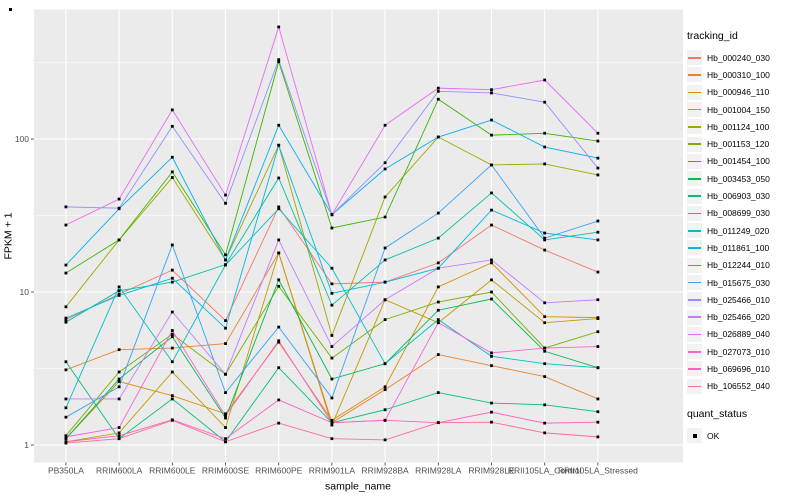  I want to click on y-tick-label: 1, so click(26, 445).